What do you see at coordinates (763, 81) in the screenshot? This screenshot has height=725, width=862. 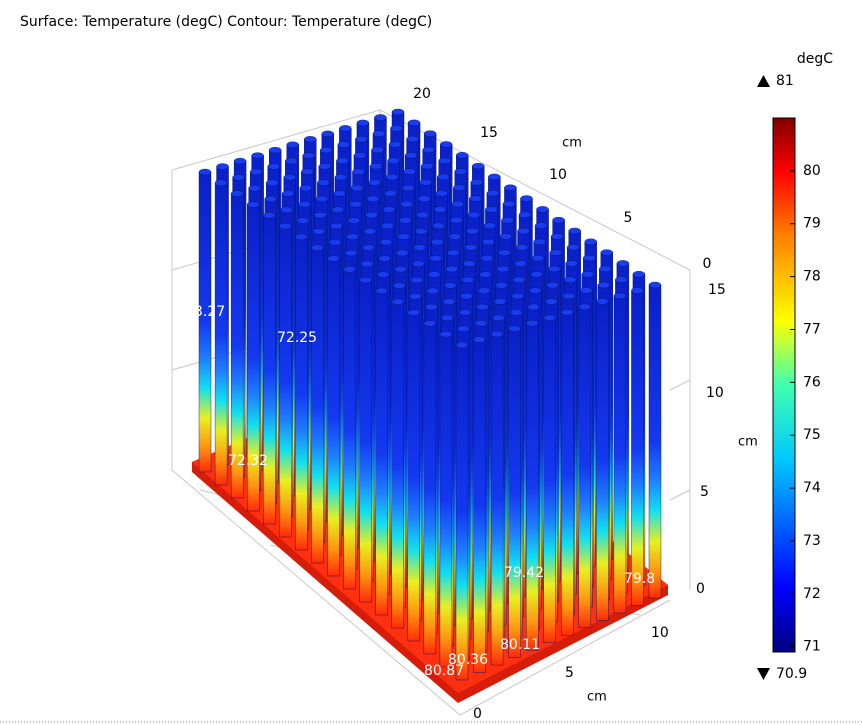 I see `max-marker` at bounding box center [763, 81].